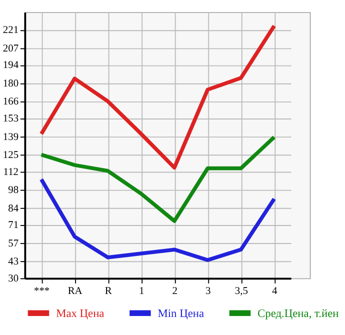 This screenshot has width=345, height=335. What do you see at coordinates (141, 291) in the screenshot?
I see `x-tick-label: 1` at bounding box center [141, 291].